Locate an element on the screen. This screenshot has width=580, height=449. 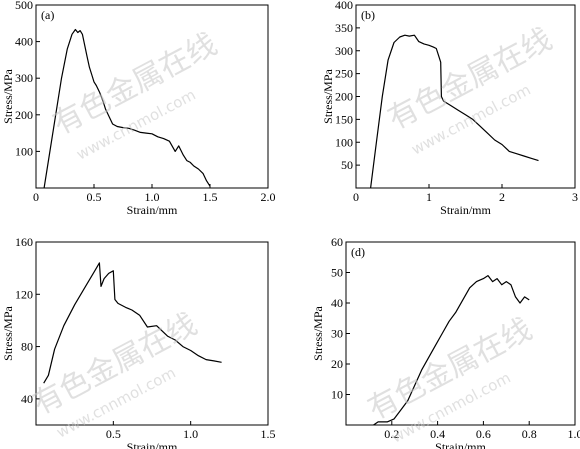
x-tick-label: 3 is located at coordinates (575, 197).